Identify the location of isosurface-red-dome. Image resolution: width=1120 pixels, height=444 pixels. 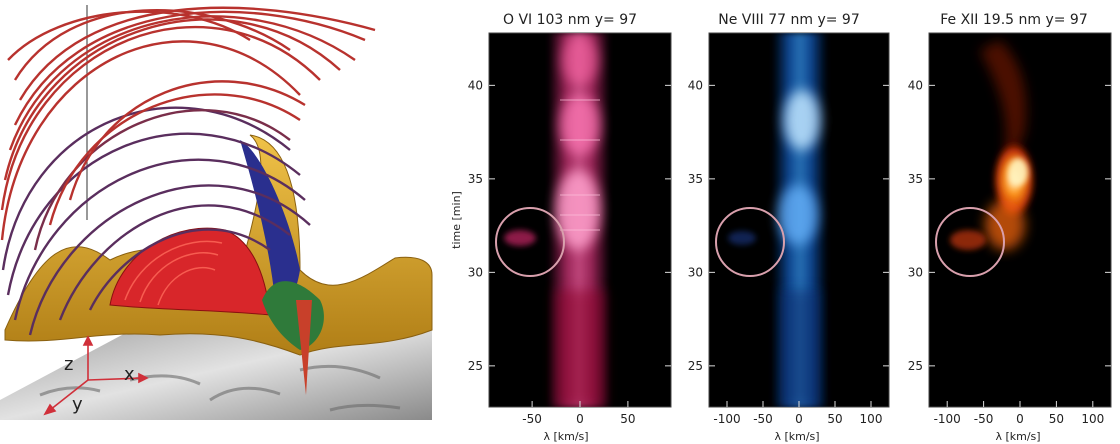
(190, 271).